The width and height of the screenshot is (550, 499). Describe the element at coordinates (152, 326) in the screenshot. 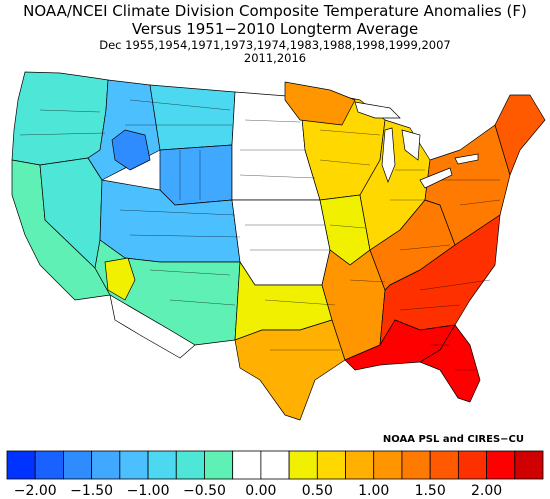

I see `region-southern-arizona` at that location.